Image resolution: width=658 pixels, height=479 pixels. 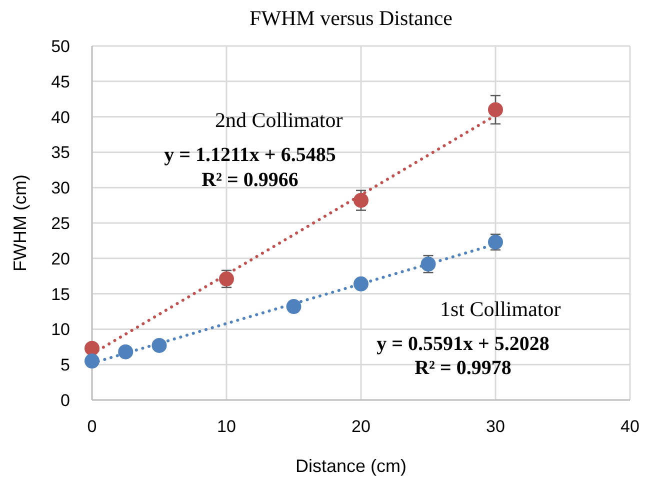 I want to click on y-tick-label: 15, so click(x=60, y=294).